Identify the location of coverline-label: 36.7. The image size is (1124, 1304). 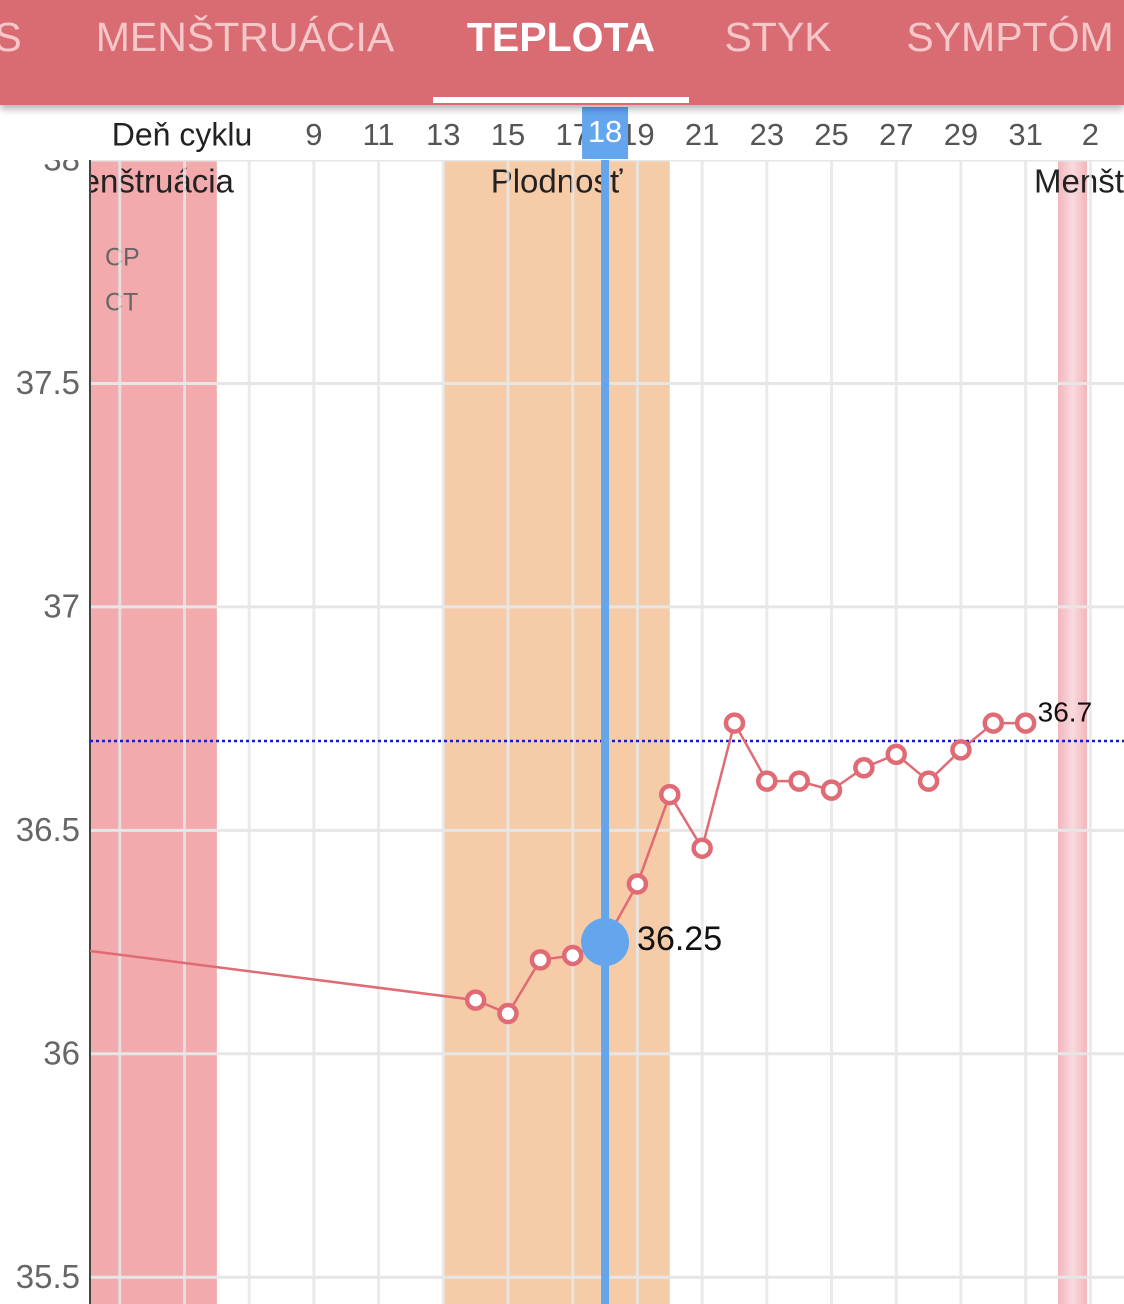
(1065, 711).